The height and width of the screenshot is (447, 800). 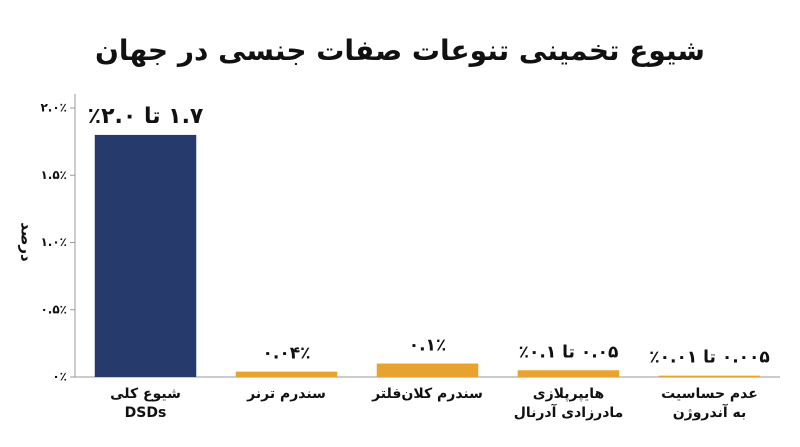 I want to click on x-tick-label: سندرم کلان‌فلتر, so click(x=427, y=394).